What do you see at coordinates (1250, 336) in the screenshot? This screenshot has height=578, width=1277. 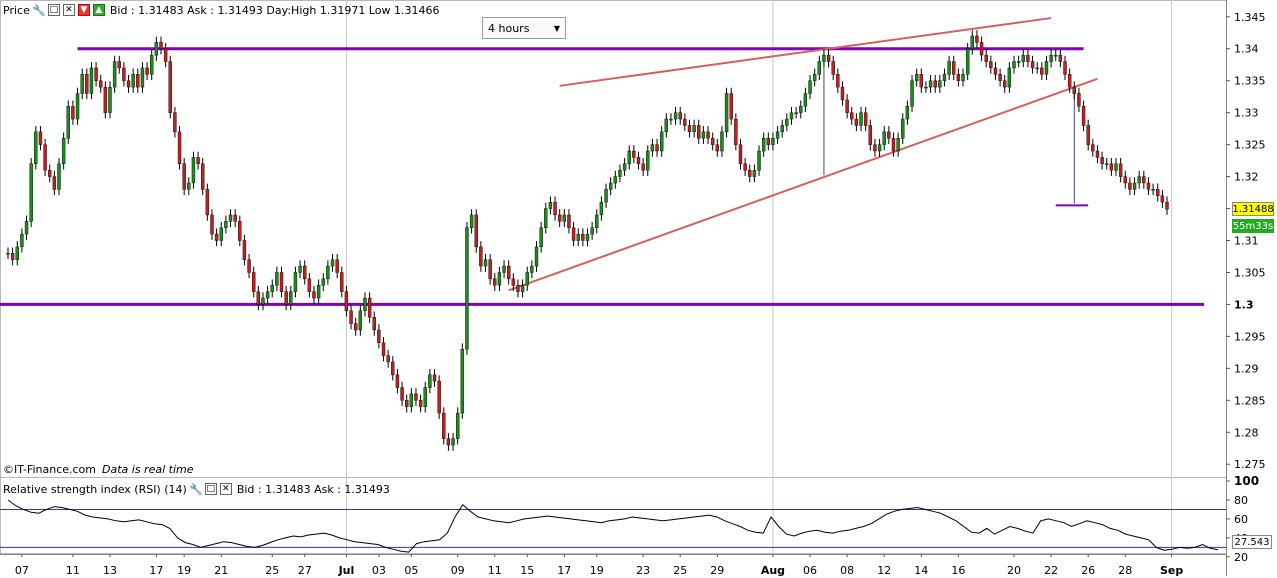 I see `price-tick-label: 1.295` at bounding box center [1250, 336].